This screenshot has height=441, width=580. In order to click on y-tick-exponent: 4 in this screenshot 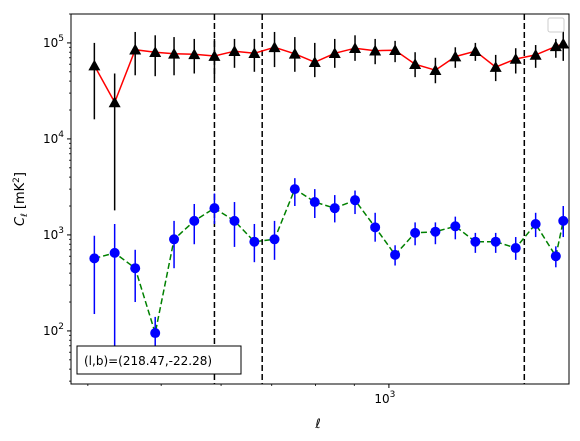, I will do `click(61, 135)`.